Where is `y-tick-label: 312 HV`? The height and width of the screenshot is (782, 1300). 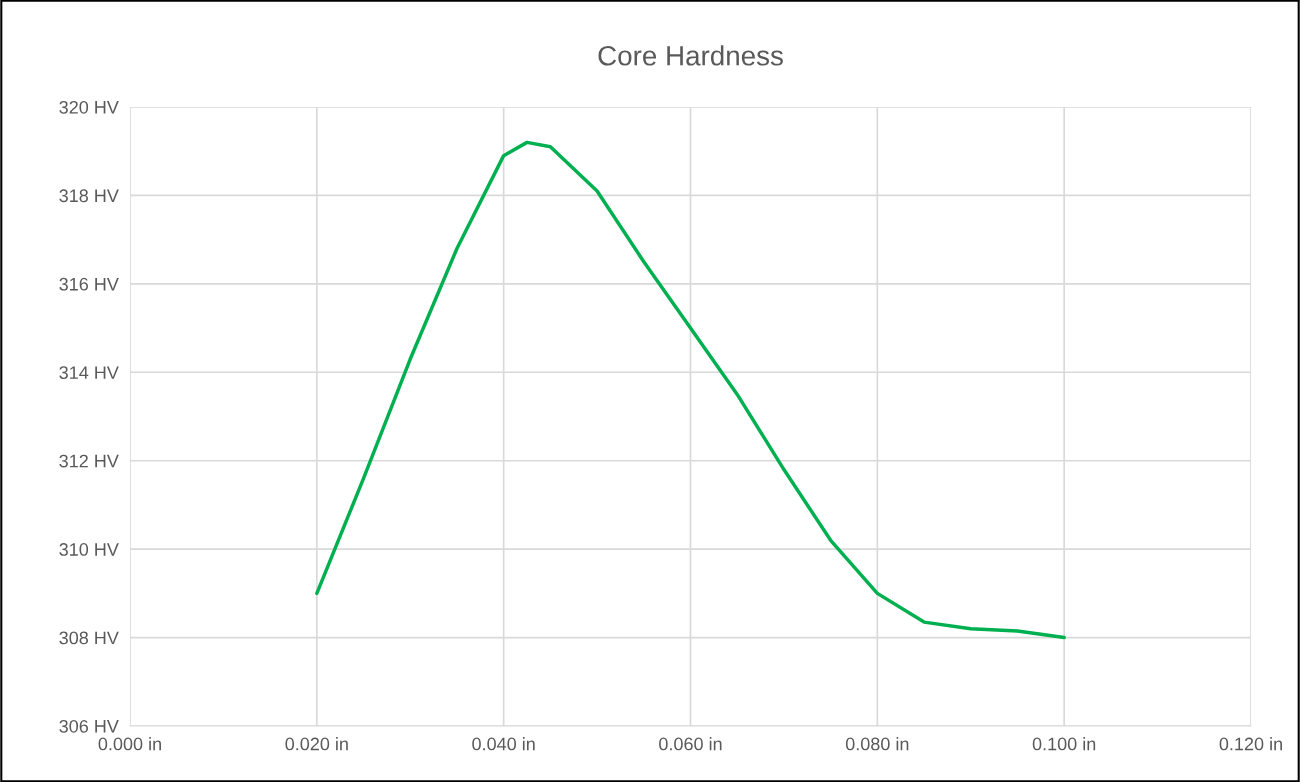 y-tick-label: 312 HV is located at coordinates (89, 461).